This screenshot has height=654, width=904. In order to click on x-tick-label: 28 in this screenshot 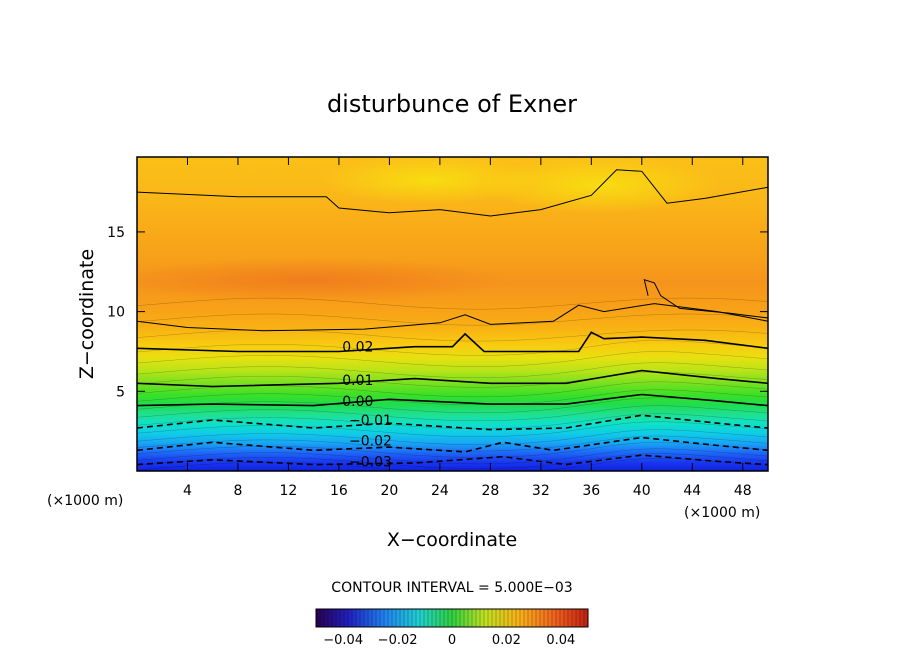, I will do `click(490, 491)`.